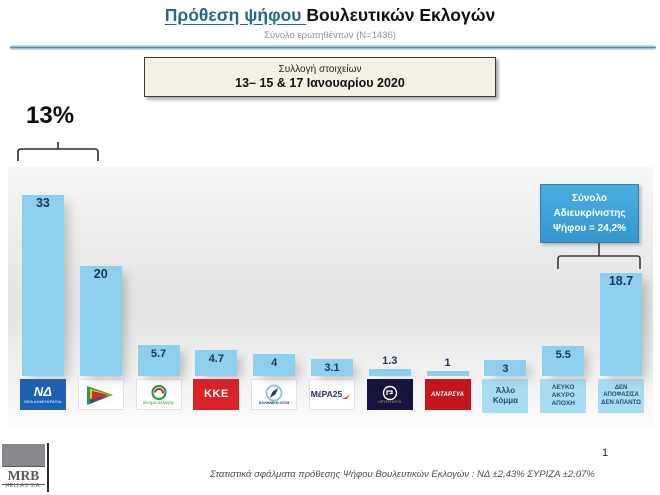  I want to click on chart-column: 5.5 ΛΕΥΚΟ ΑΚΥΡΟ ΑΠΟΧΗ, so click(563, 297).